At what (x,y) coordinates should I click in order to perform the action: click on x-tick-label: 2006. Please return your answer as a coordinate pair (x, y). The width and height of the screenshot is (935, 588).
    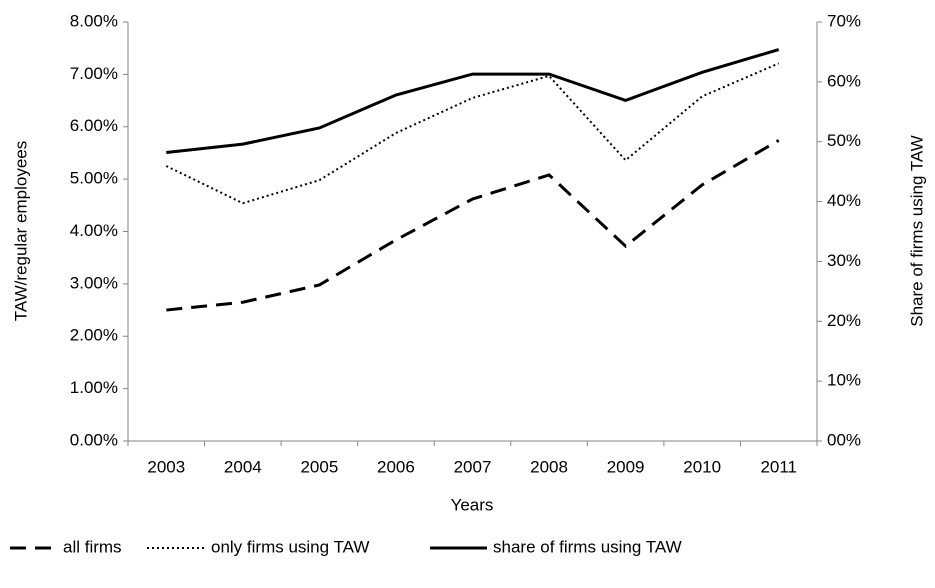
    Looking at the image, I should click on (396, 466).